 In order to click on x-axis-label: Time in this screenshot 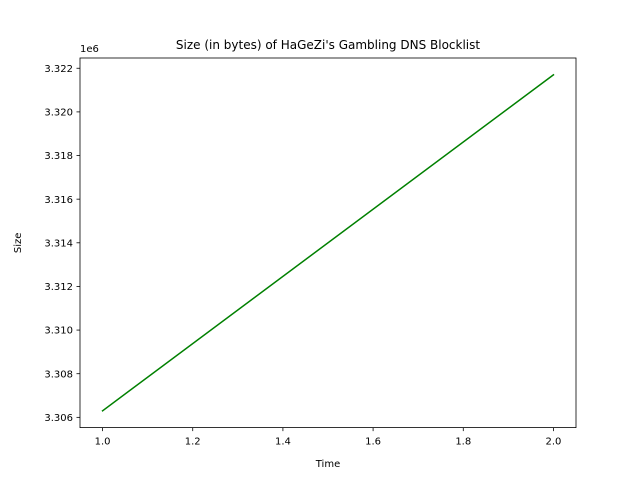, I will do `click(327, 464)`.